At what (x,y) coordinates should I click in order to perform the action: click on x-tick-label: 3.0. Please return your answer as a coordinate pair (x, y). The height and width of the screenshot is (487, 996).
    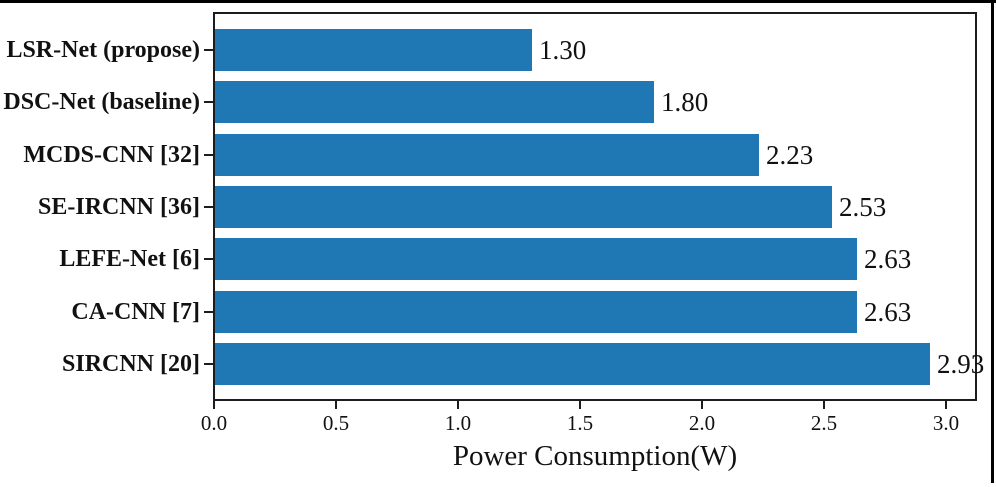
    Looking at the image, I should click on (946, 423).